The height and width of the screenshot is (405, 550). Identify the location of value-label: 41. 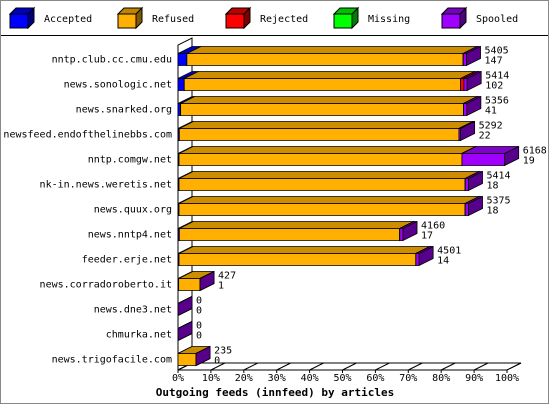
(491, 111).